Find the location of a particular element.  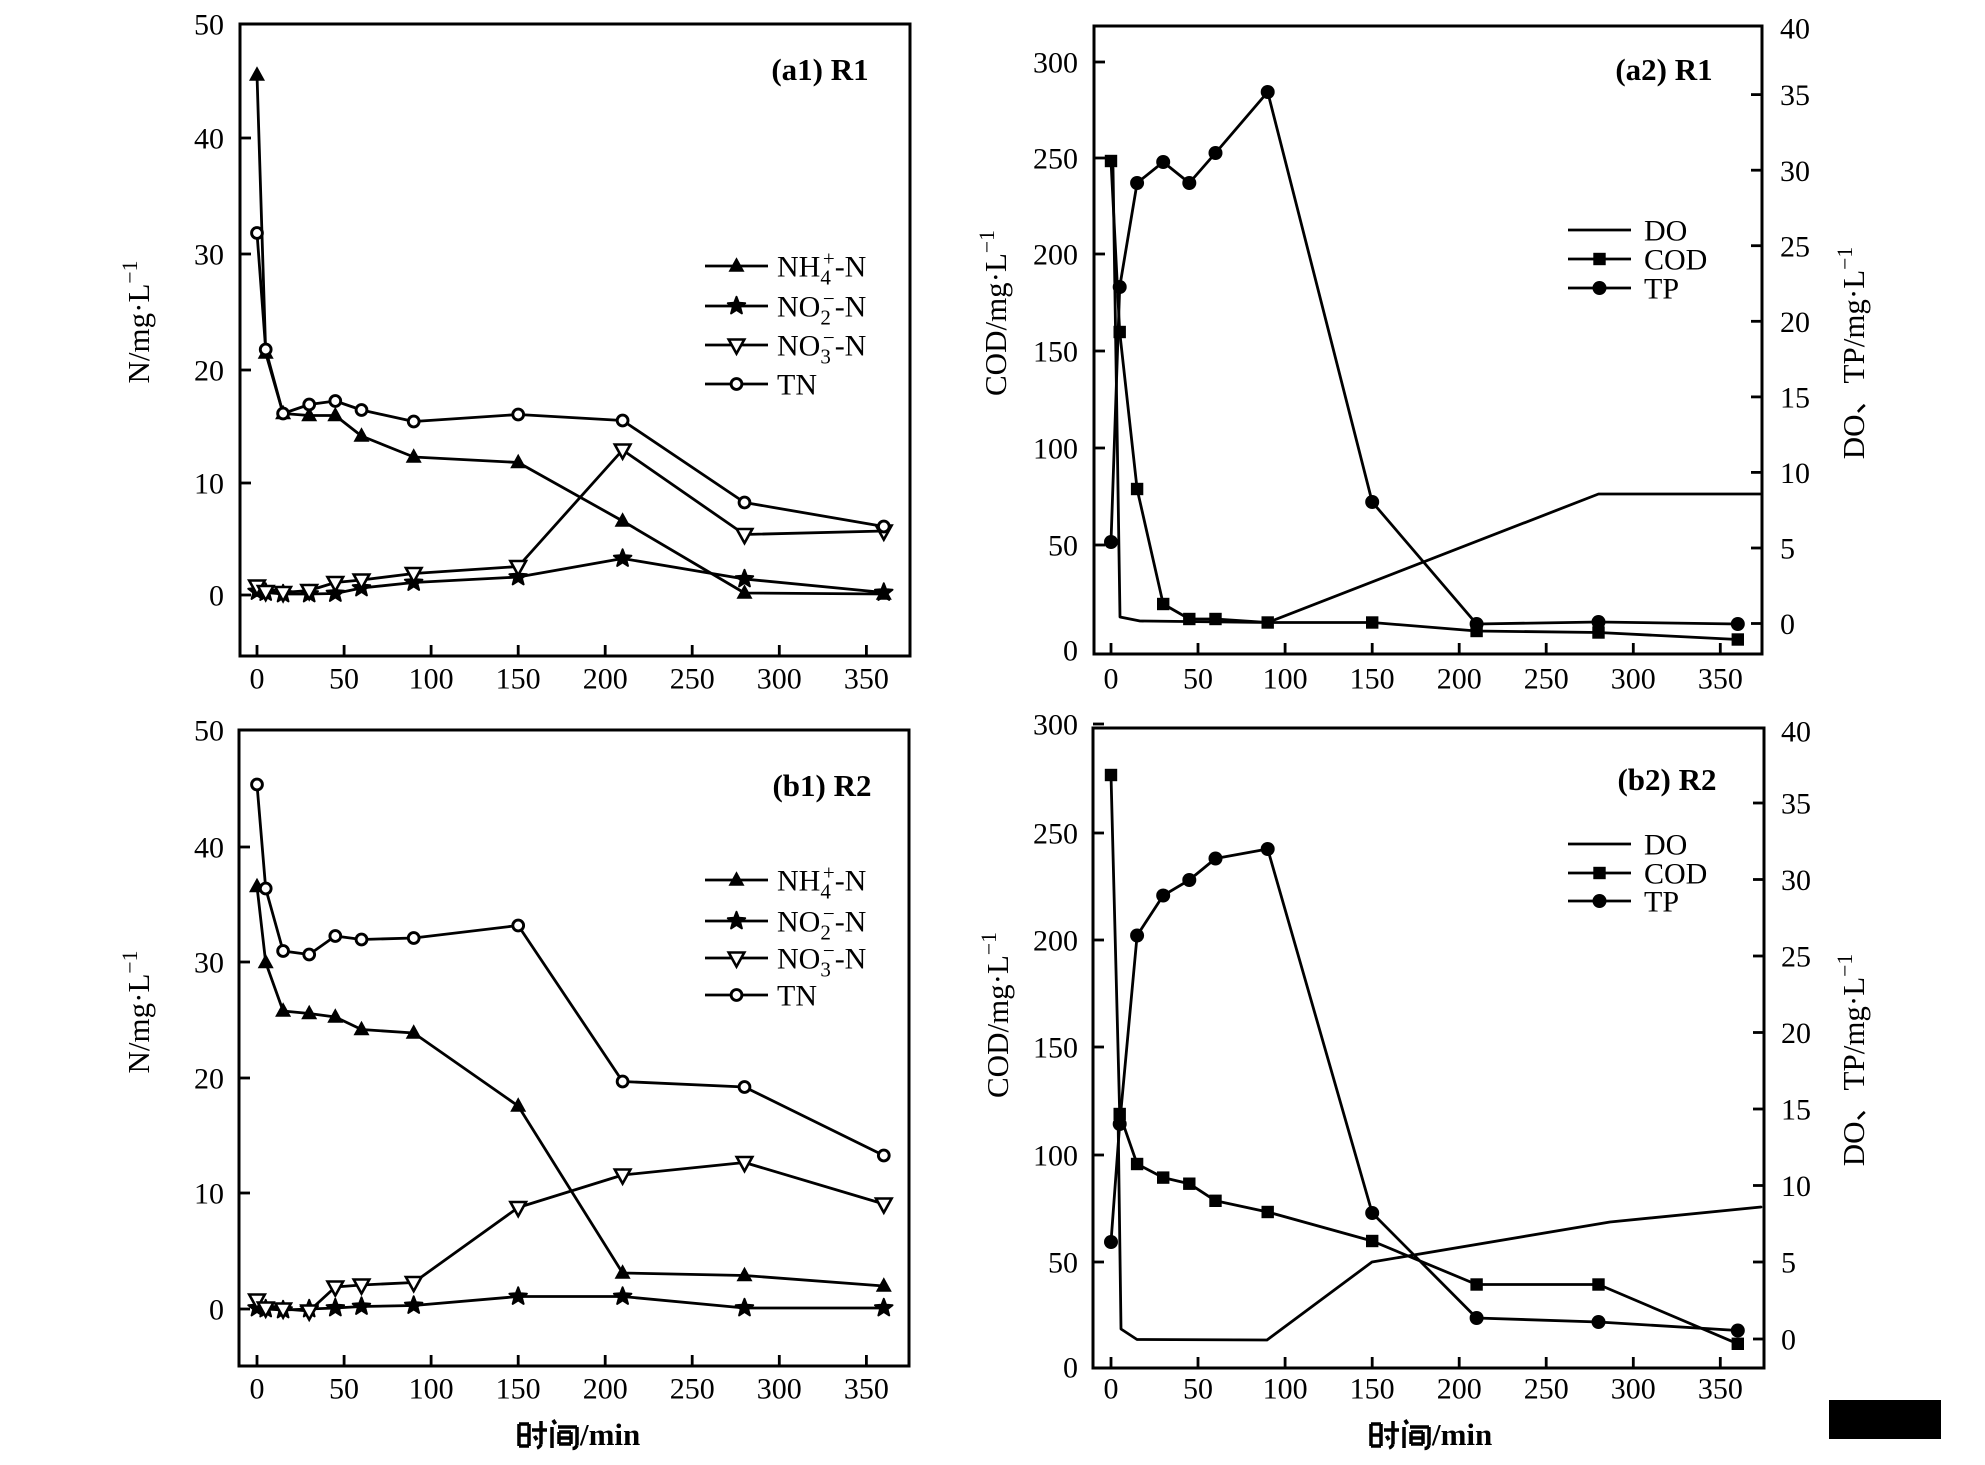

svg-text: NO2−-N is located at coordinates (821, 923).